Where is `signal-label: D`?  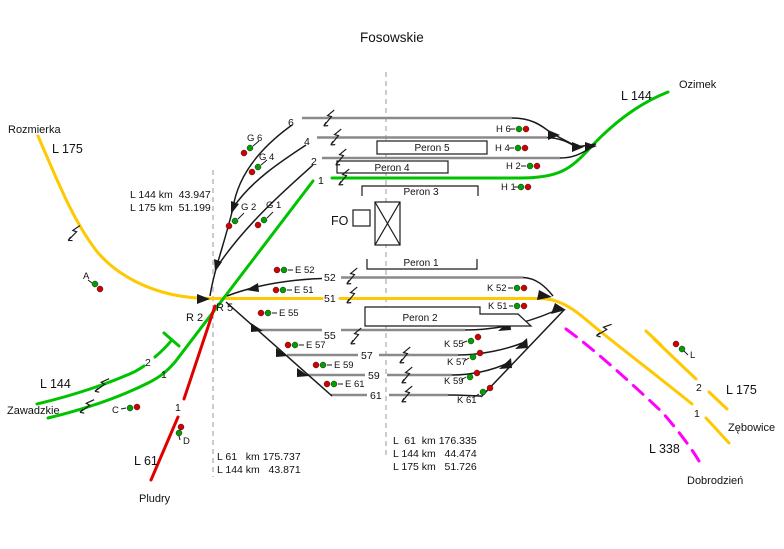 signal-label: D is located at coordinates (186, 441).